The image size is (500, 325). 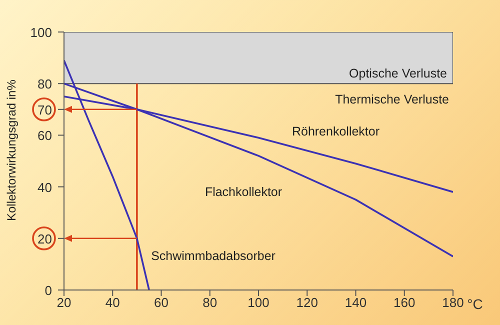 I want to click on annotation: Thermische Verluste, so click(x=392, y=99).